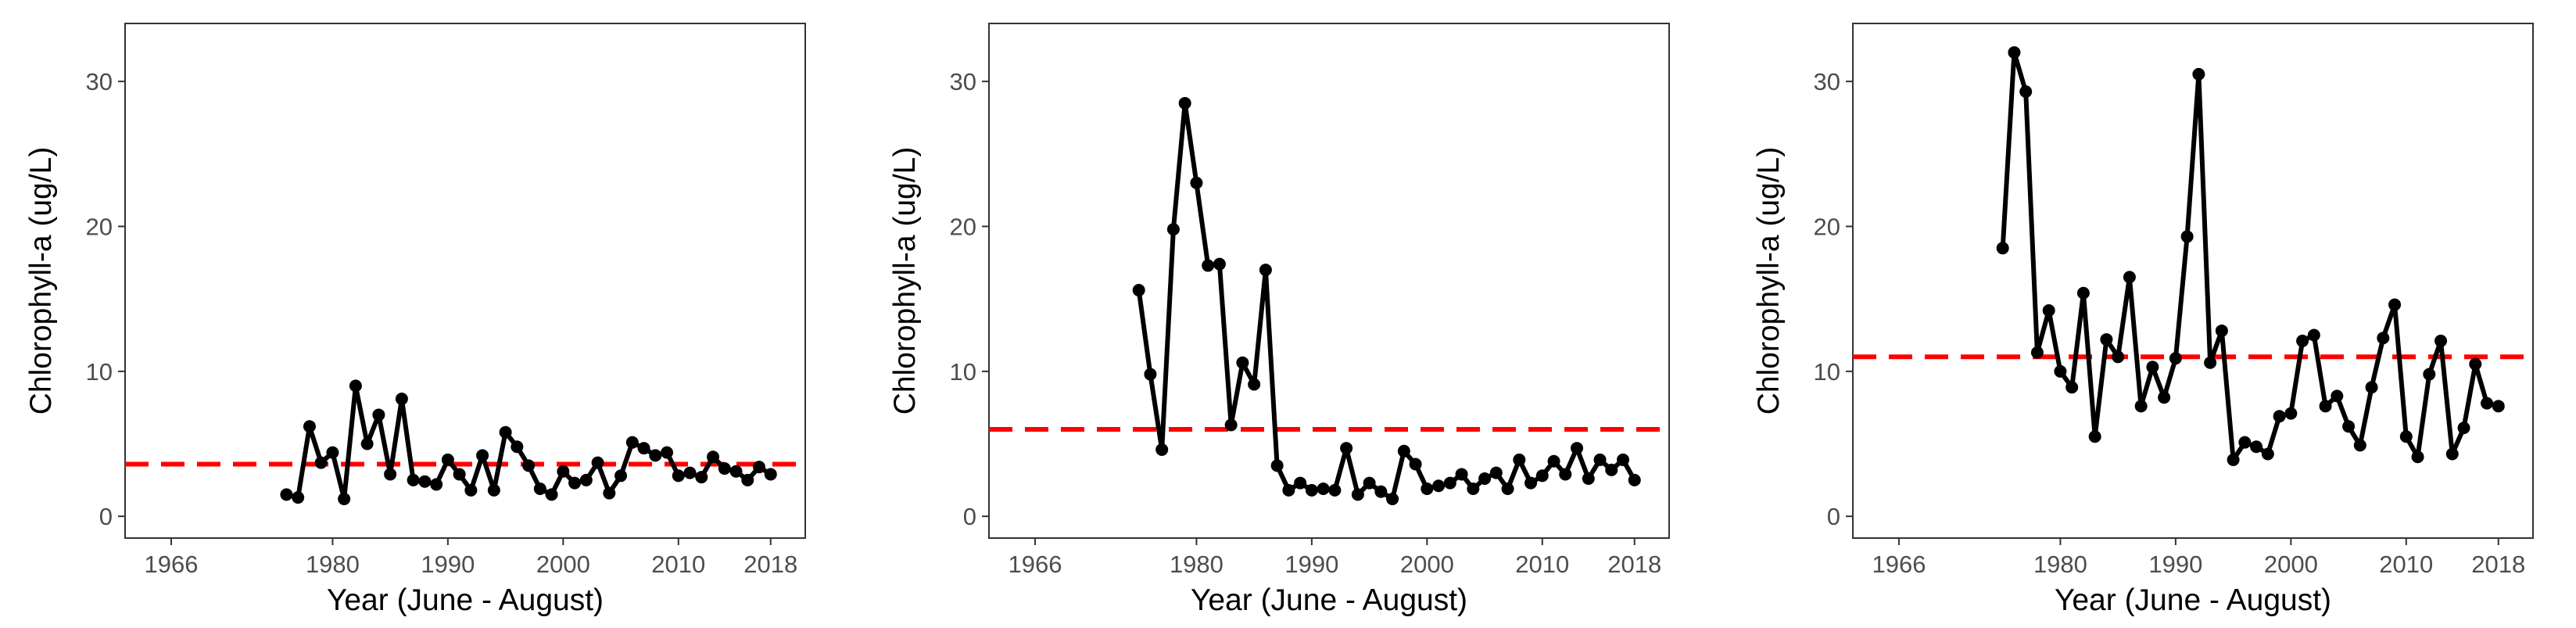 Image resolution: width=2576 pixels, height=628 pixels. I want to click on y-tick-label: 0, so click(970, 516).